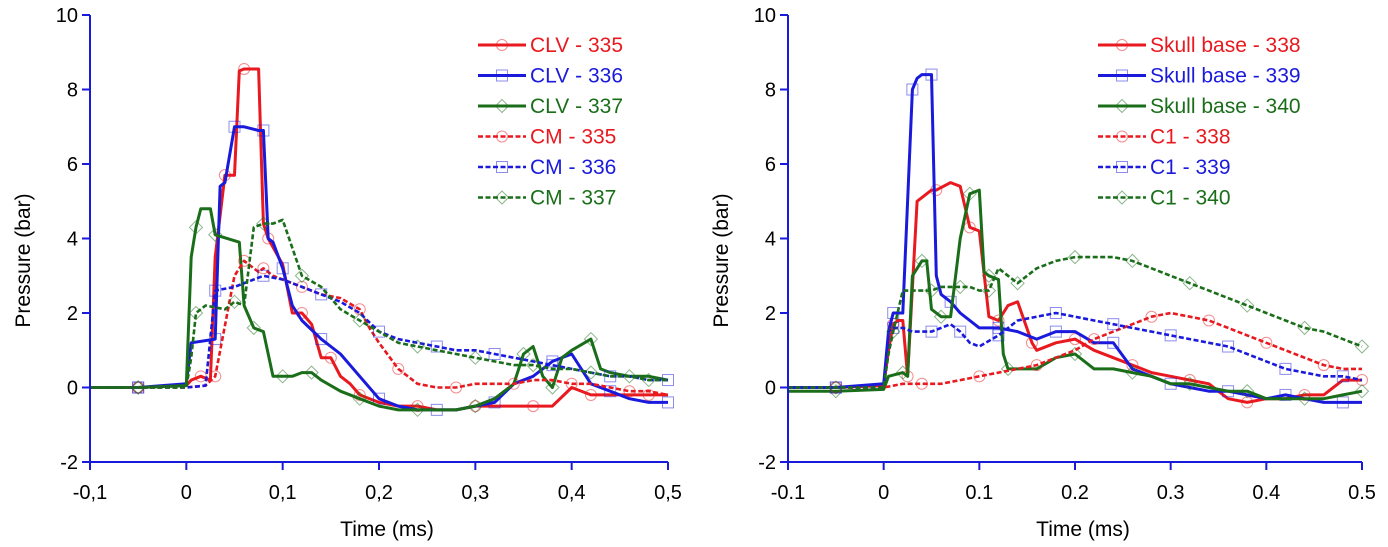 This screenshot has height=547, width=1388. What do you see at coordinates (572, 493) in the screenshot?
I see `chart1-x-tick-label: 0,4` at bounding box center [572, 493].